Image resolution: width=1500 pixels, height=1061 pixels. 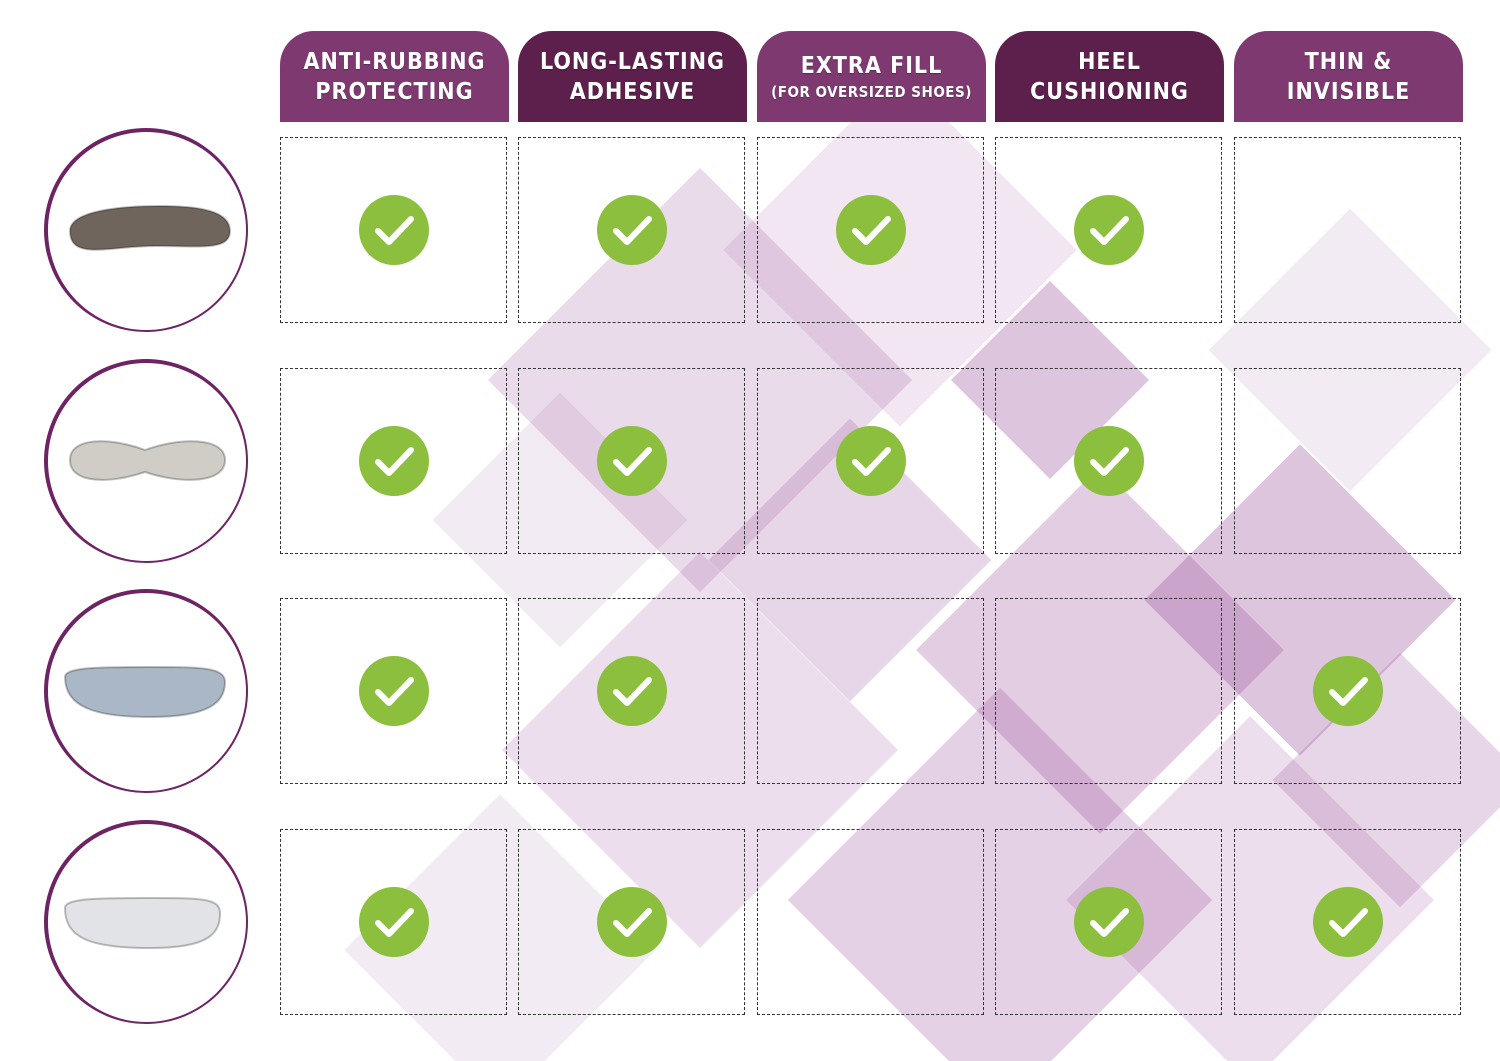 I want to click on header-line-1: ANTI-RUBBING, so click(x=394, y=61).